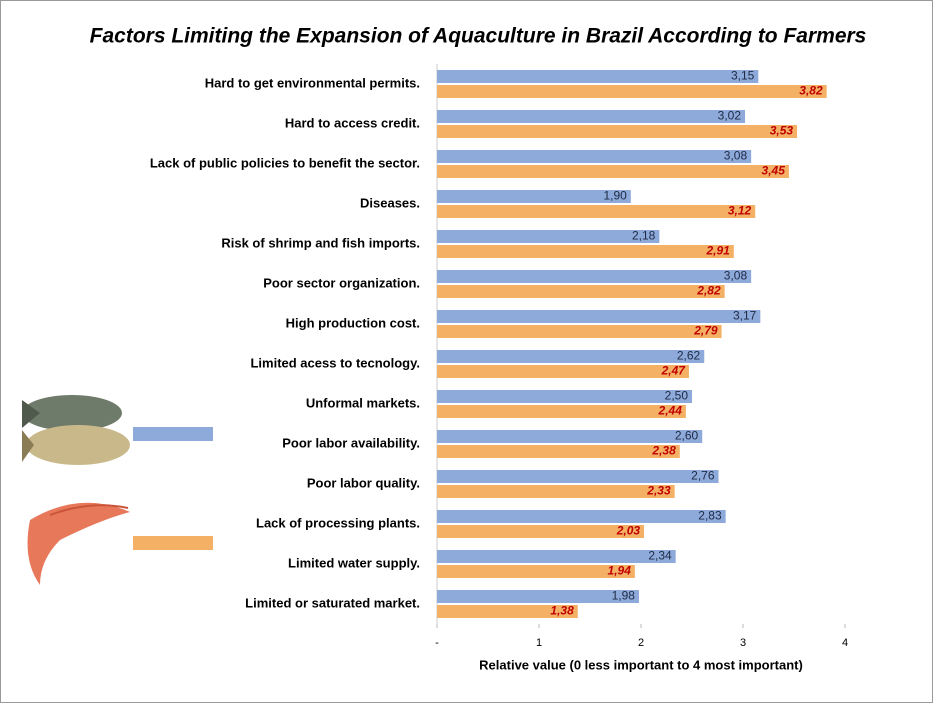 The image size is (934, 704). I want to click on y-tick-label: Poor labor availability., so click(351, 442).